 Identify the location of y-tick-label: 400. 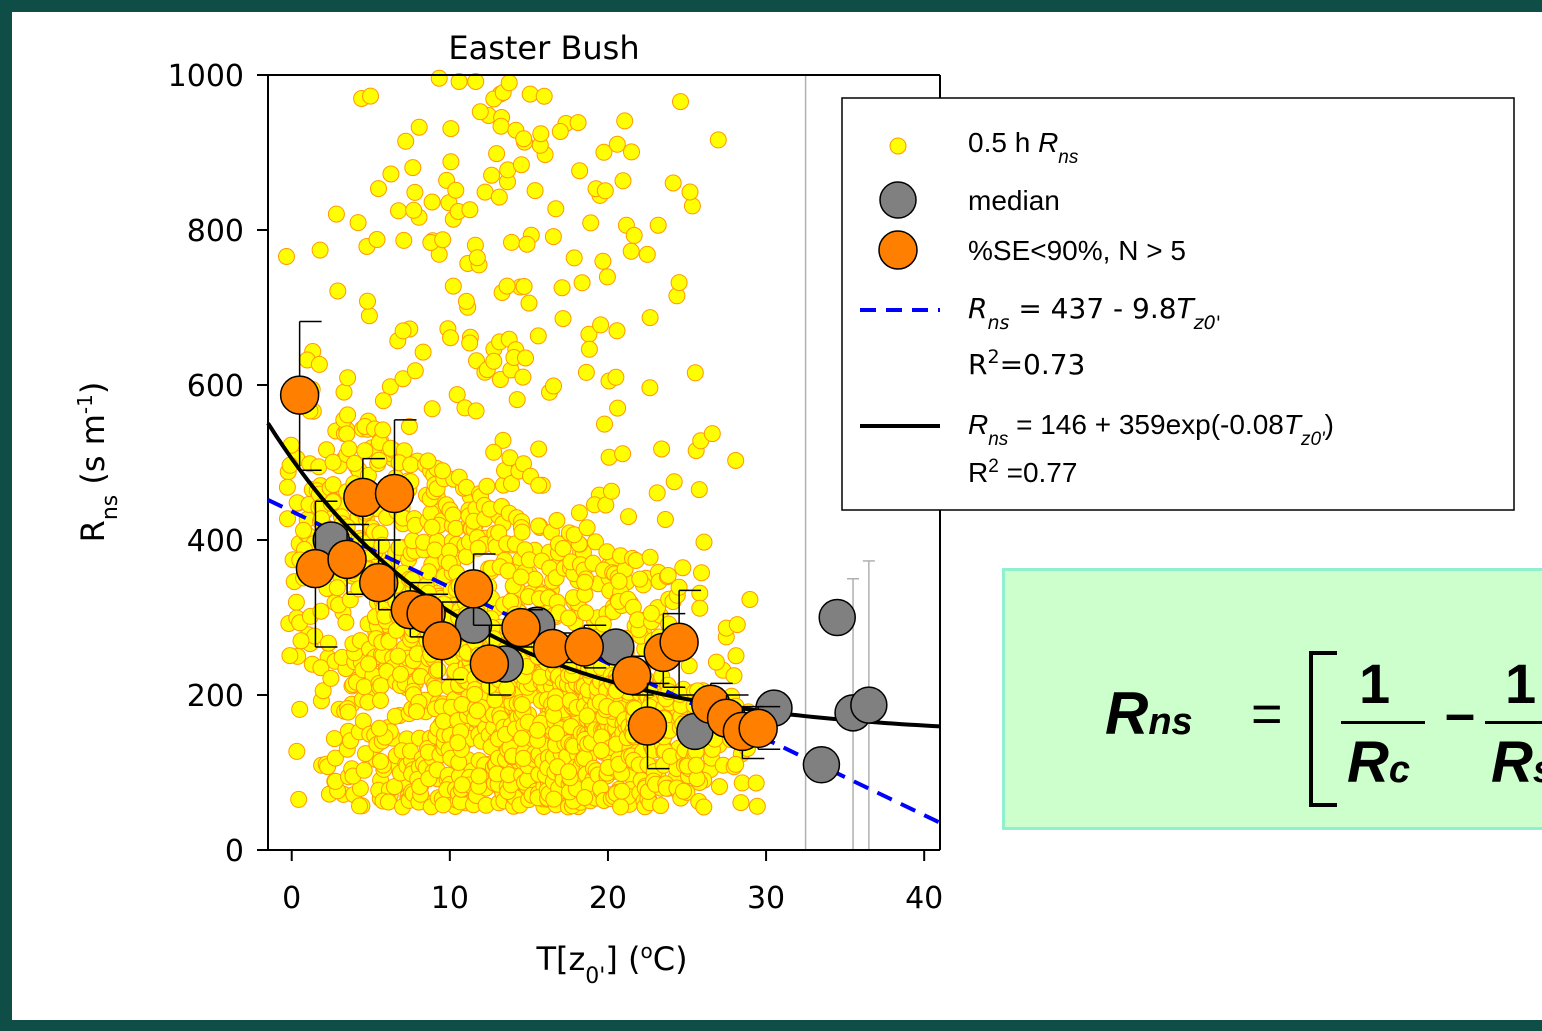
(215, 541).